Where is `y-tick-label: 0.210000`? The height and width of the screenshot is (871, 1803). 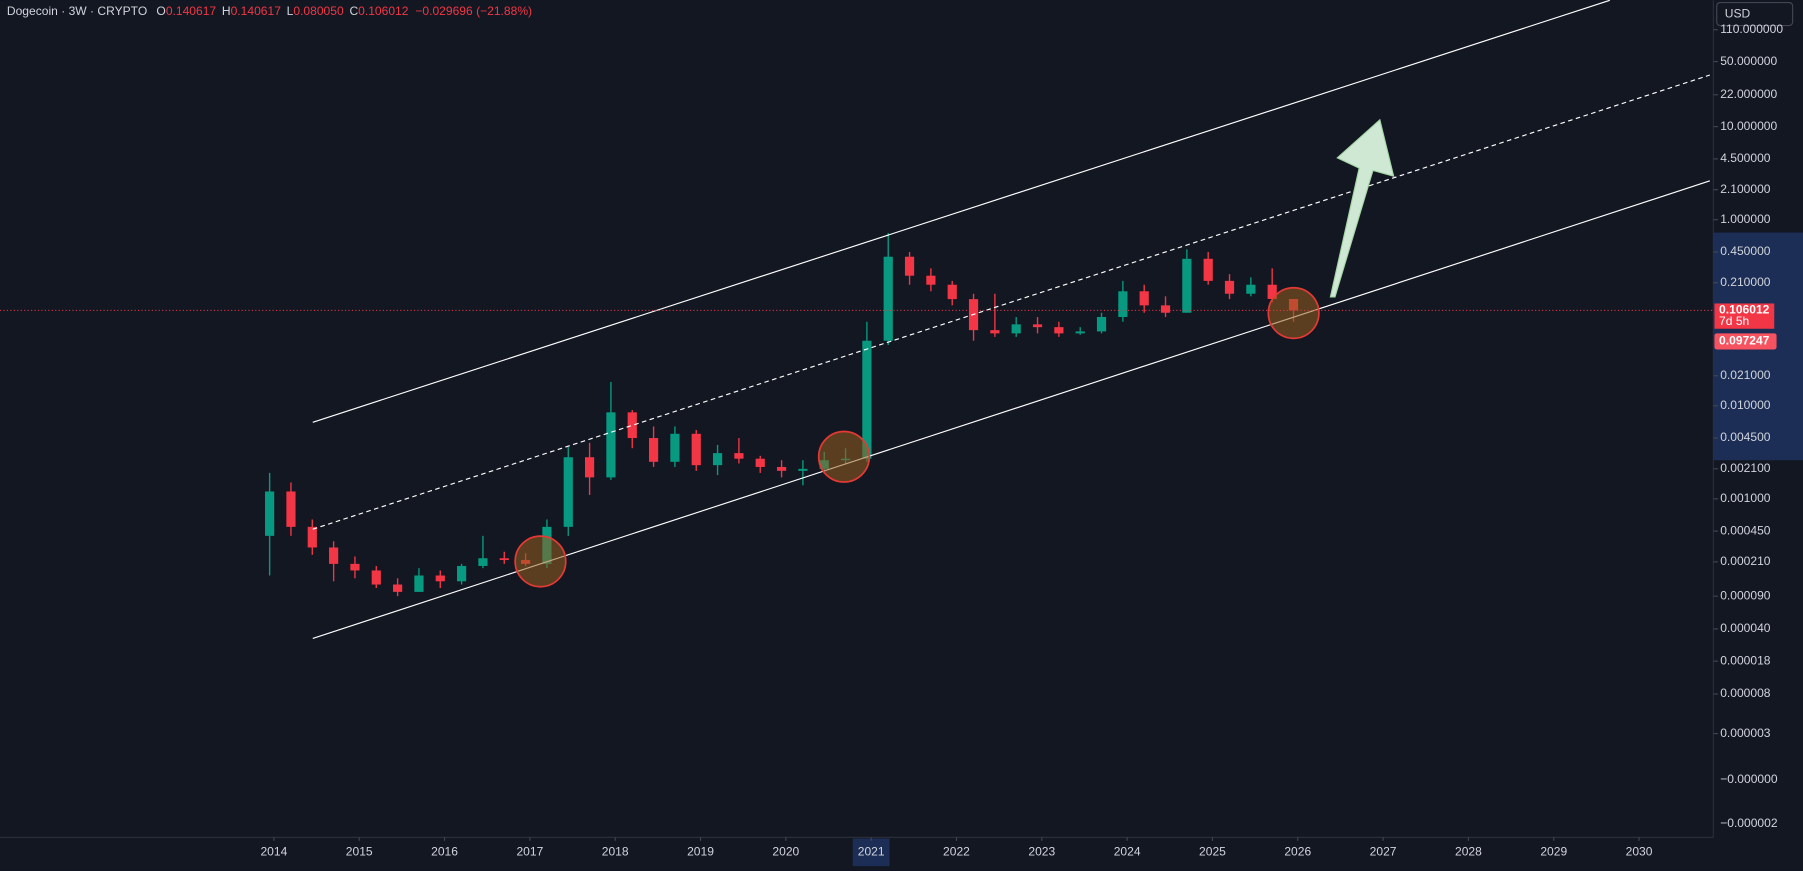
y-tick-label: 0.210000 is located at coordinates (1745, 282).